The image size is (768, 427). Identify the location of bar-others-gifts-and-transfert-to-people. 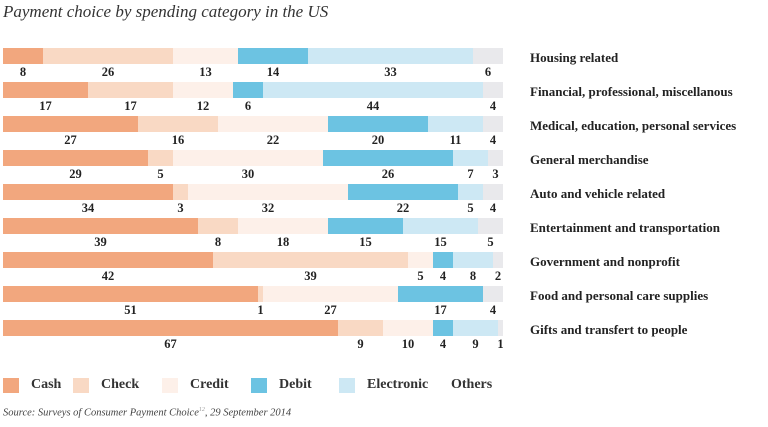
(500, 328).